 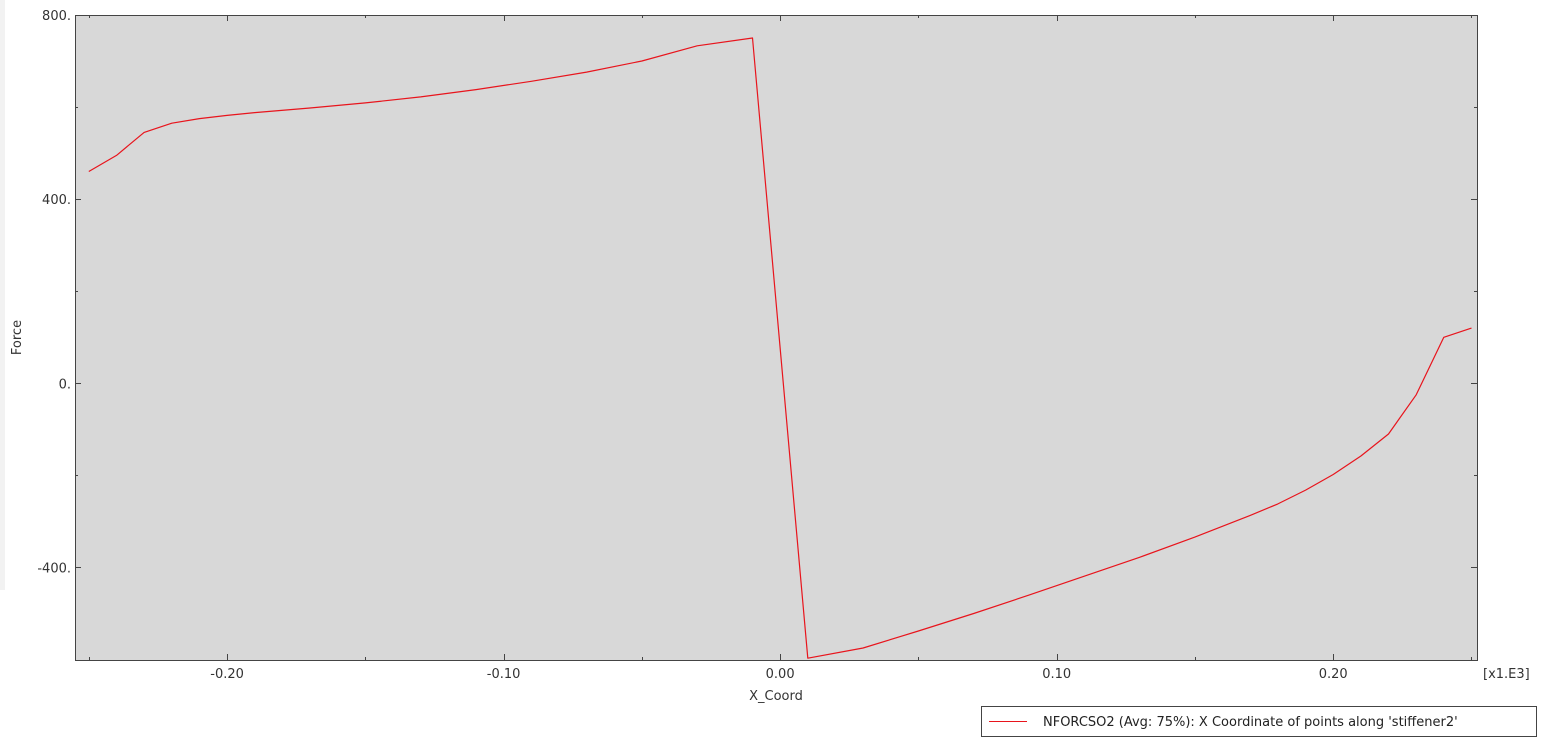 I want to click on x-tick-label: -0.20, so click(x=227, y=674).